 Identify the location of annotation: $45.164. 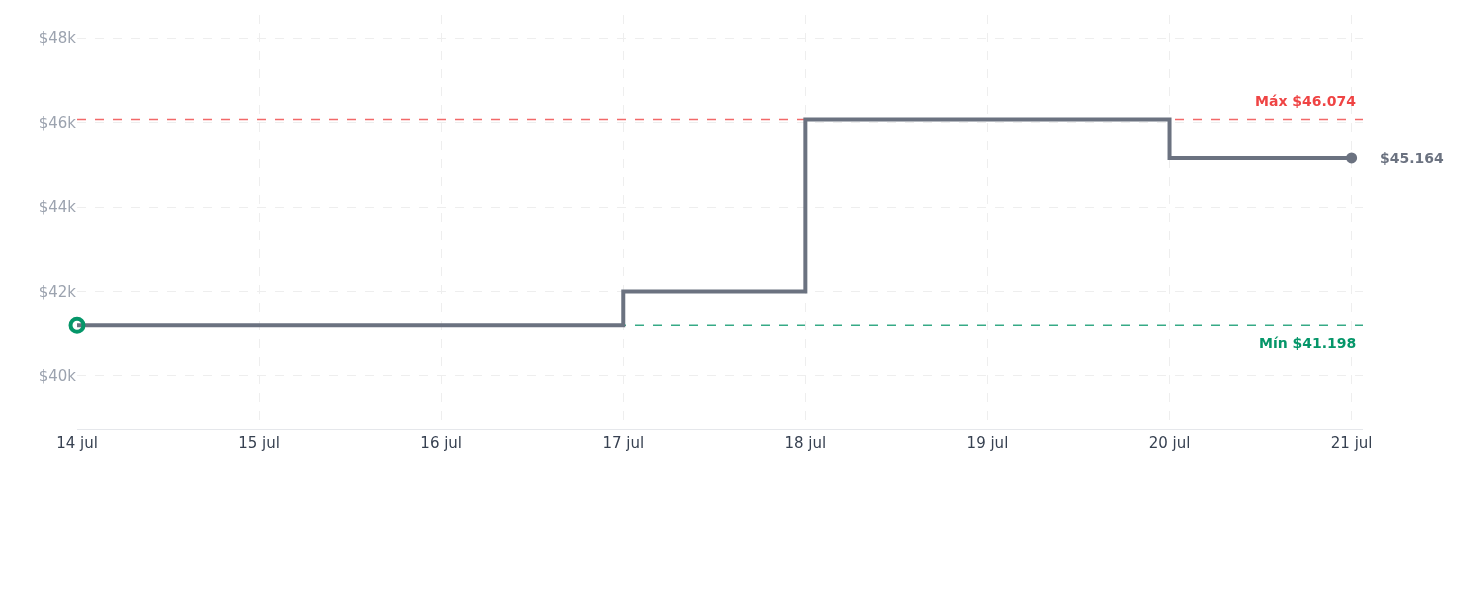
(1412, 158).